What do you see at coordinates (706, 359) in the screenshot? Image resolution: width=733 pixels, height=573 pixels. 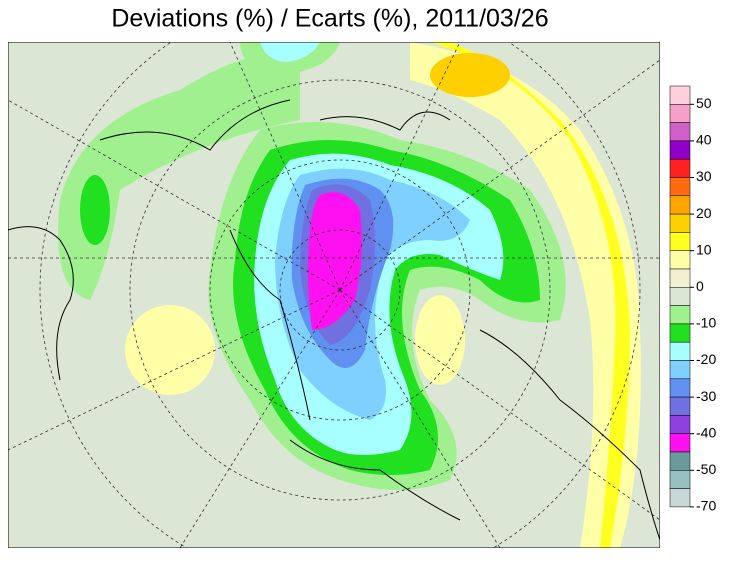 I see `colorbar-label: -20` at bounding box center [706, 359].